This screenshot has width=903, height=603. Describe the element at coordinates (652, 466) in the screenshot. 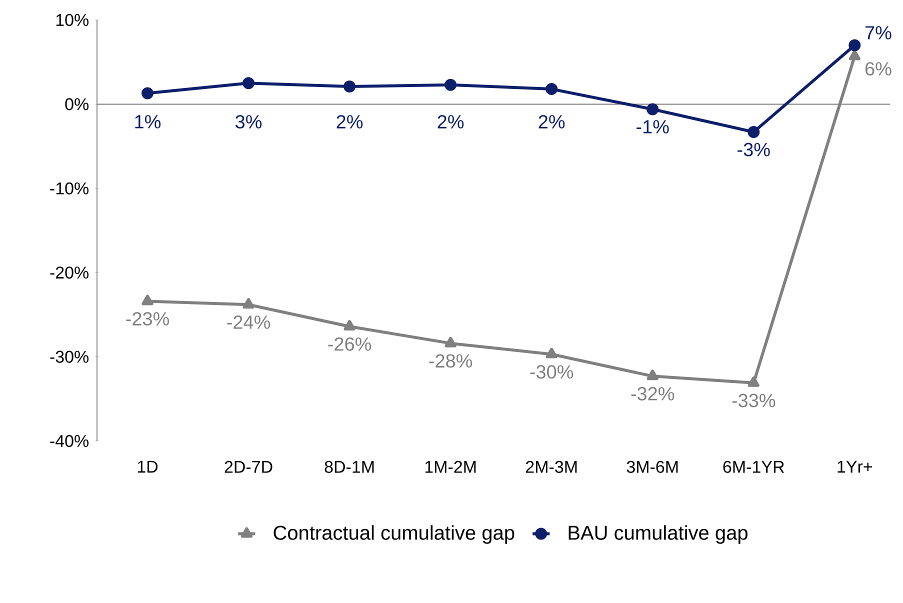

I see `x-tick-label: 3M-6M` at that location.